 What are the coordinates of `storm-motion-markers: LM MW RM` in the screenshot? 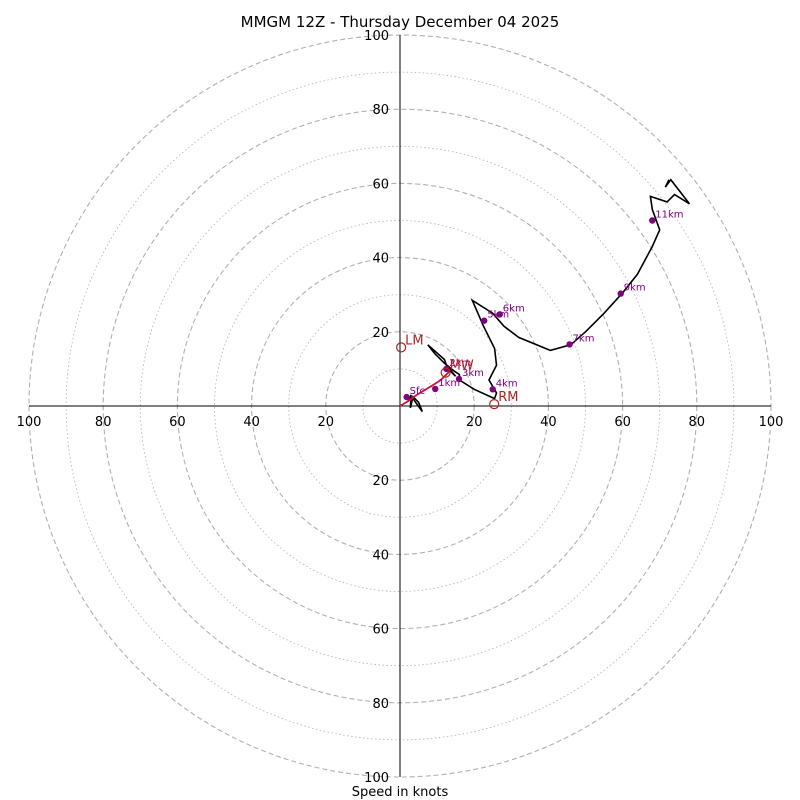 It's located at (457, 371).